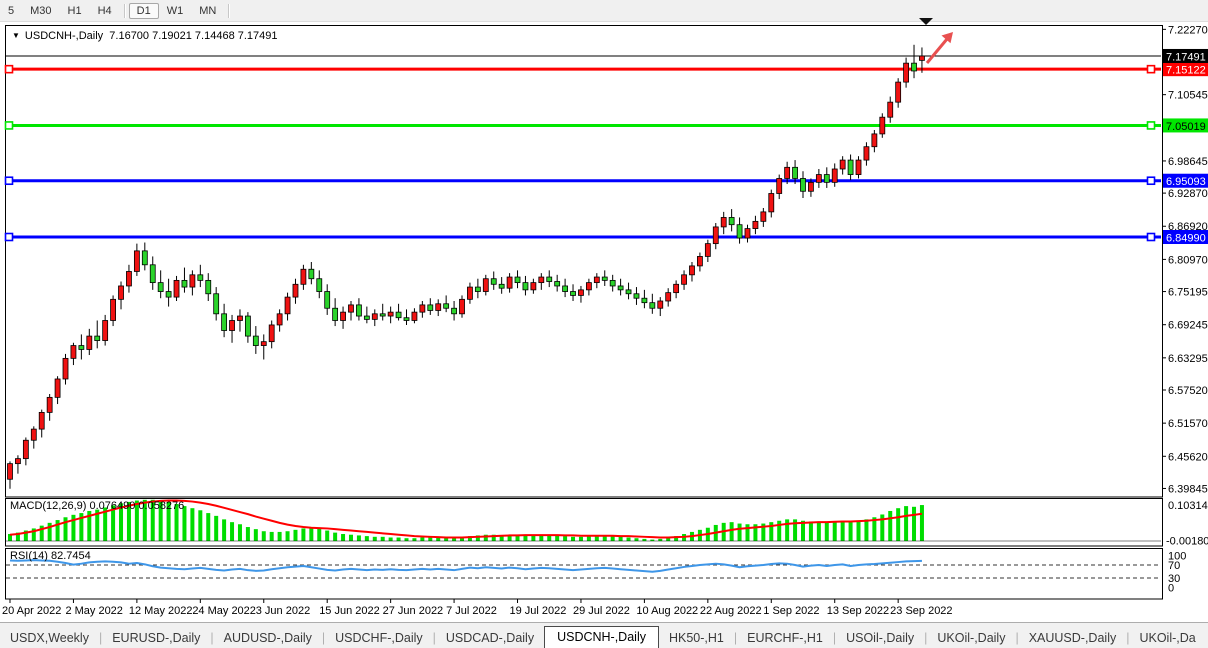  I want to click on symbol-tab-ukoil-daily: UKOil-,Daily, so click(971, 638).